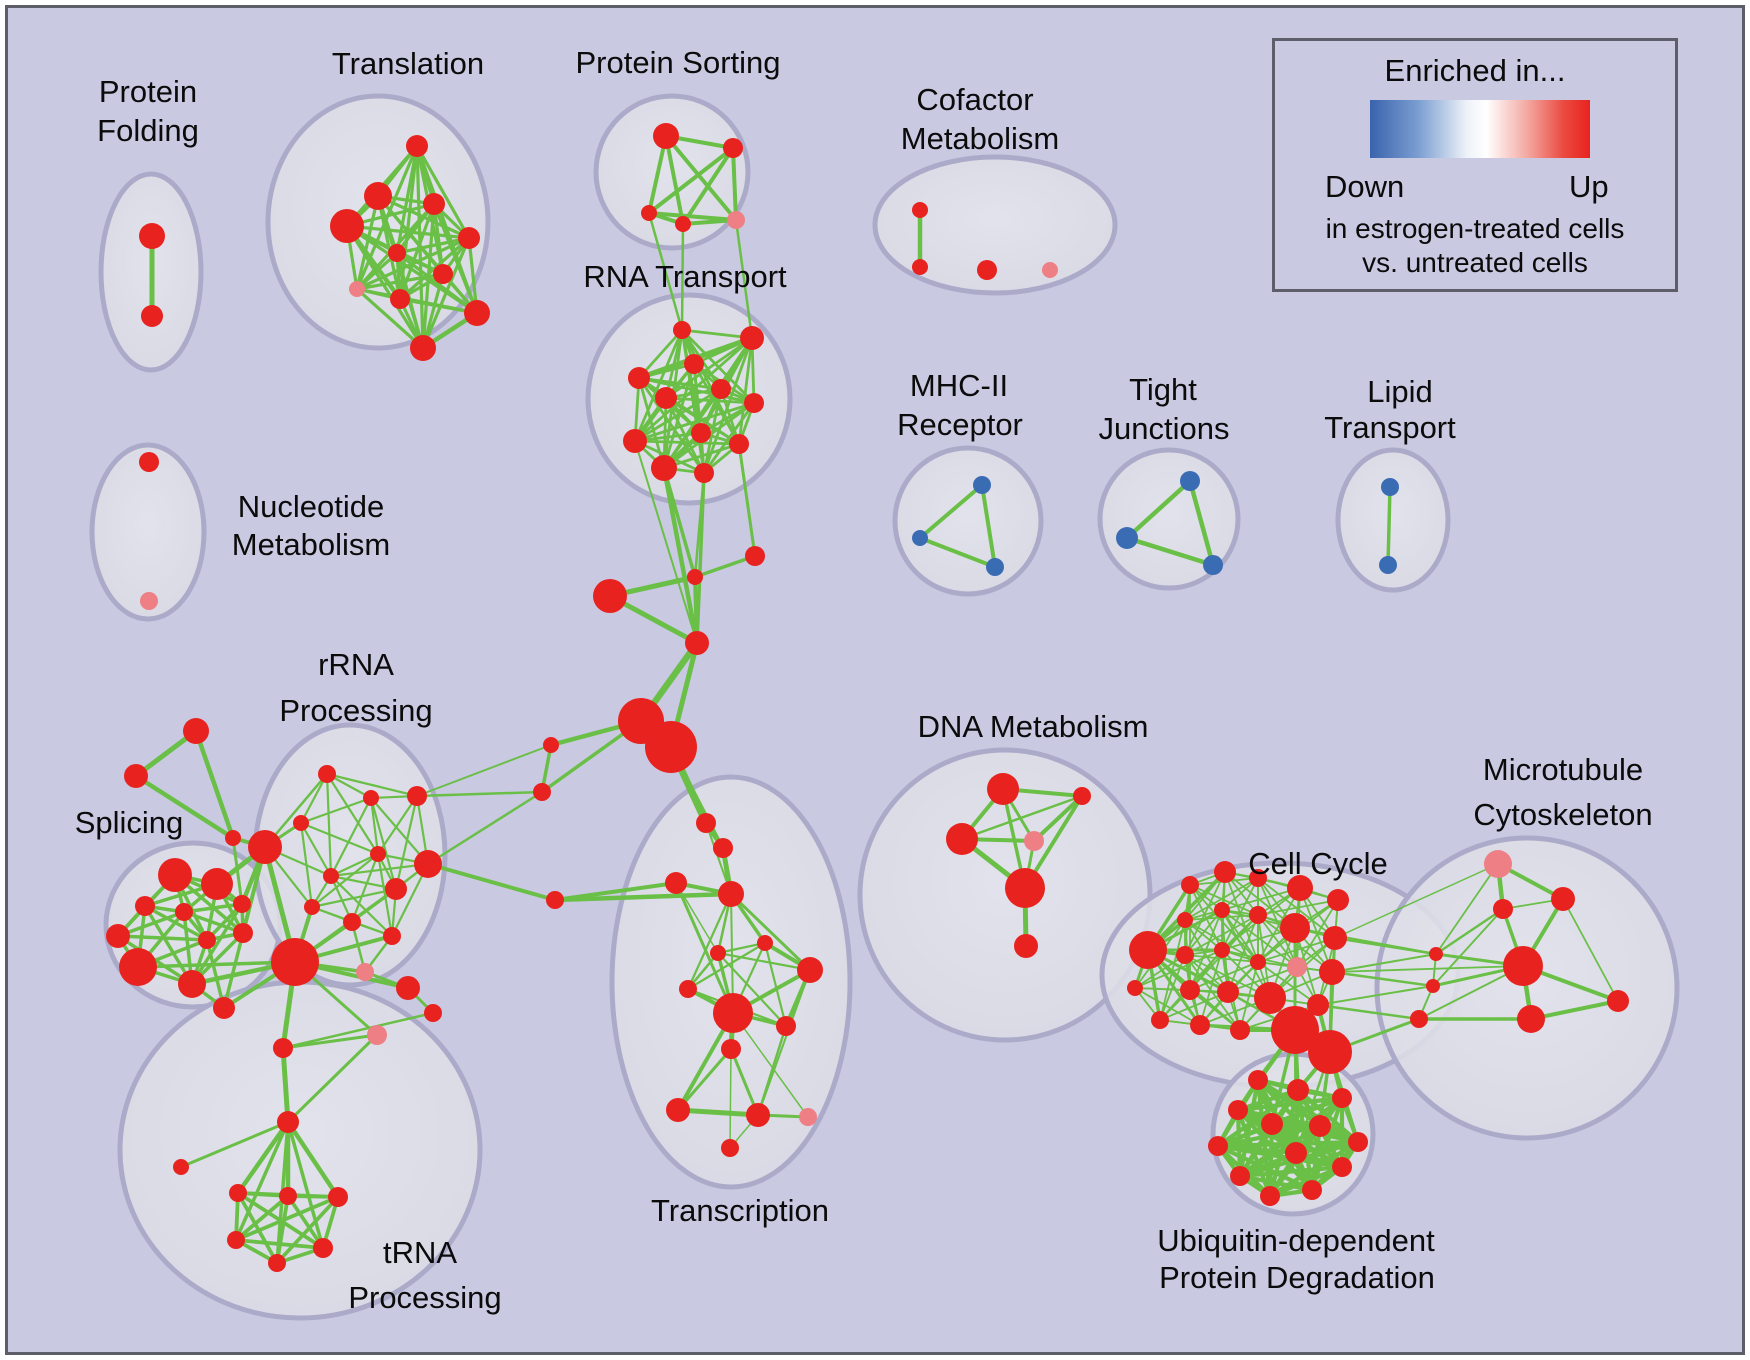 This screenshot has height=1360, width=1750. What do you see at coordinates (960, 424) in the screenshot?
I see `cluster-label-mh-line2: Receptor` at bounding box center [960, 424].